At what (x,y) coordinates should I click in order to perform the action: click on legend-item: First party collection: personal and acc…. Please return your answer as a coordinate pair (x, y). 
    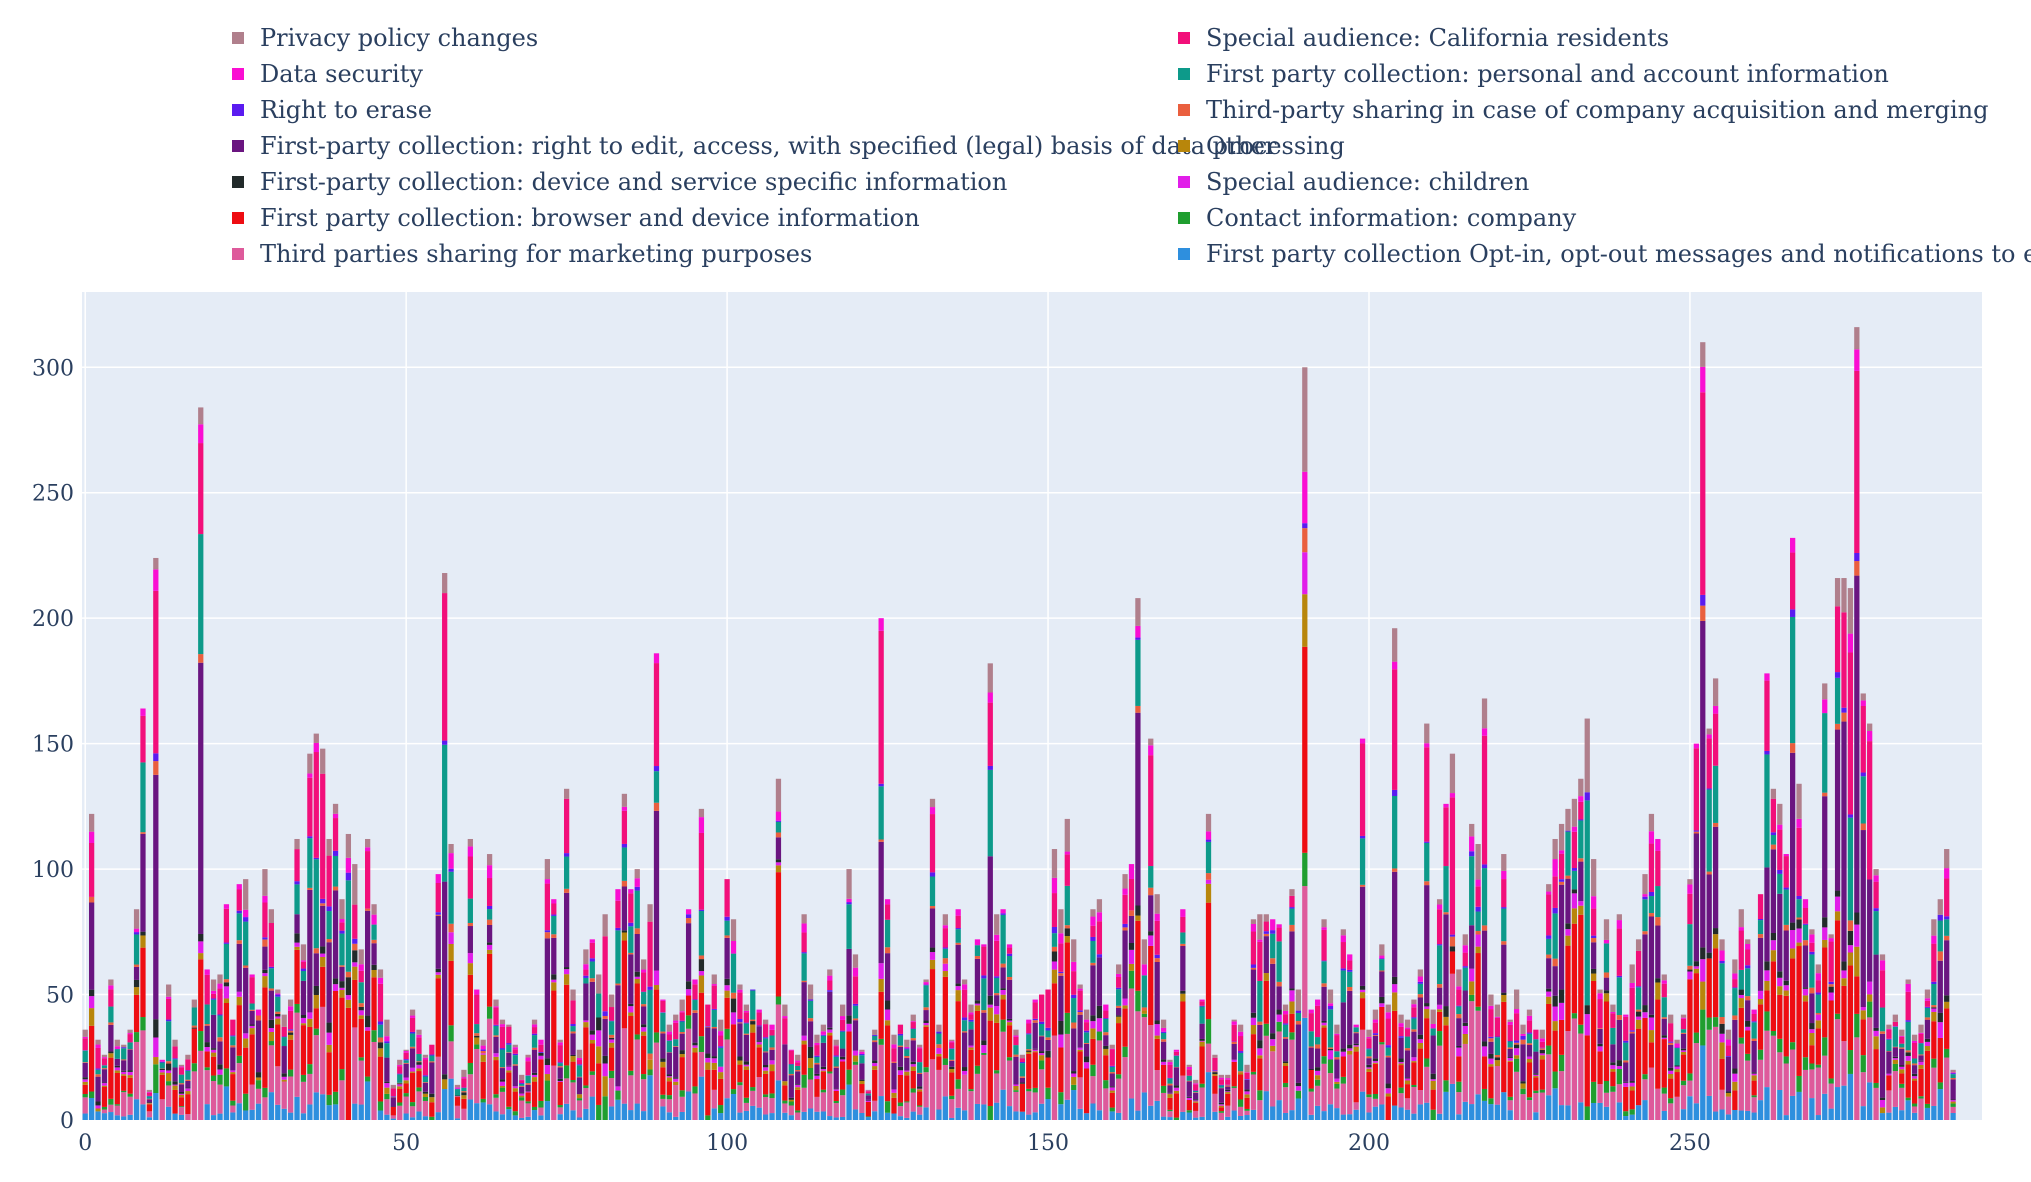
    Looking at the image, I should click on (1604, 74).